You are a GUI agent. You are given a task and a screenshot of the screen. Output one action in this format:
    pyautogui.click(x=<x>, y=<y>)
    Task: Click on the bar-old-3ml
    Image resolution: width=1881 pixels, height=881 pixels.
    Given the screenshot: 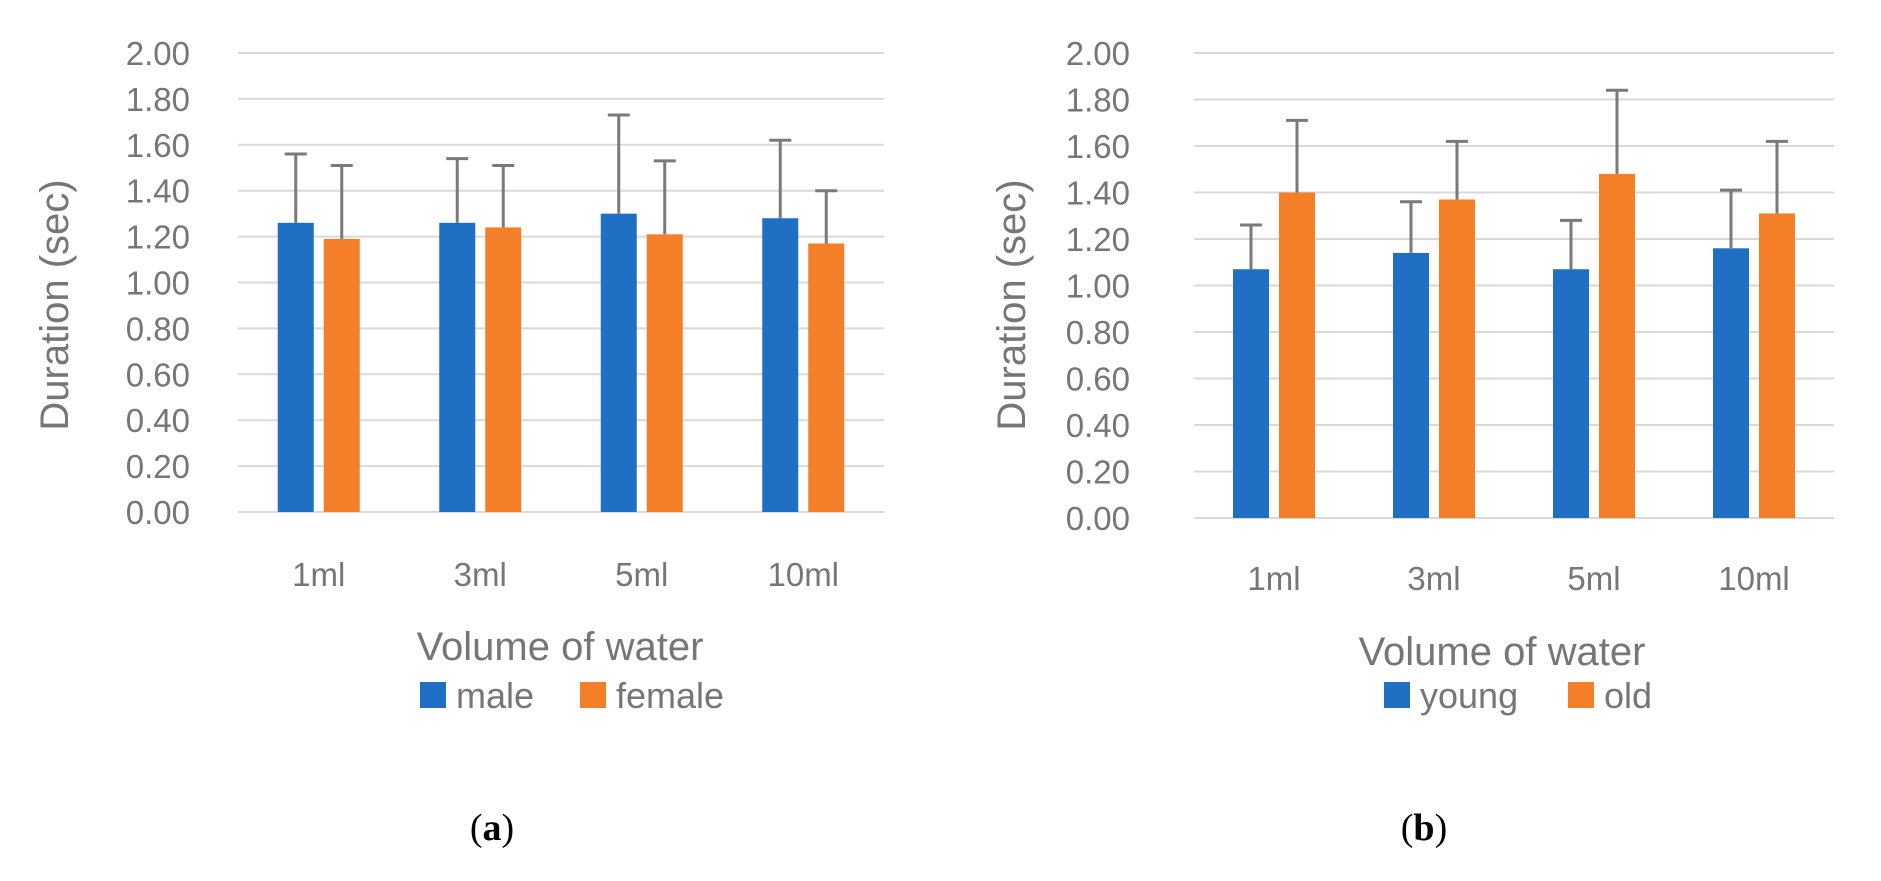 What is the action you would take?
    pyautogui.click(x=1457, y=358)
    